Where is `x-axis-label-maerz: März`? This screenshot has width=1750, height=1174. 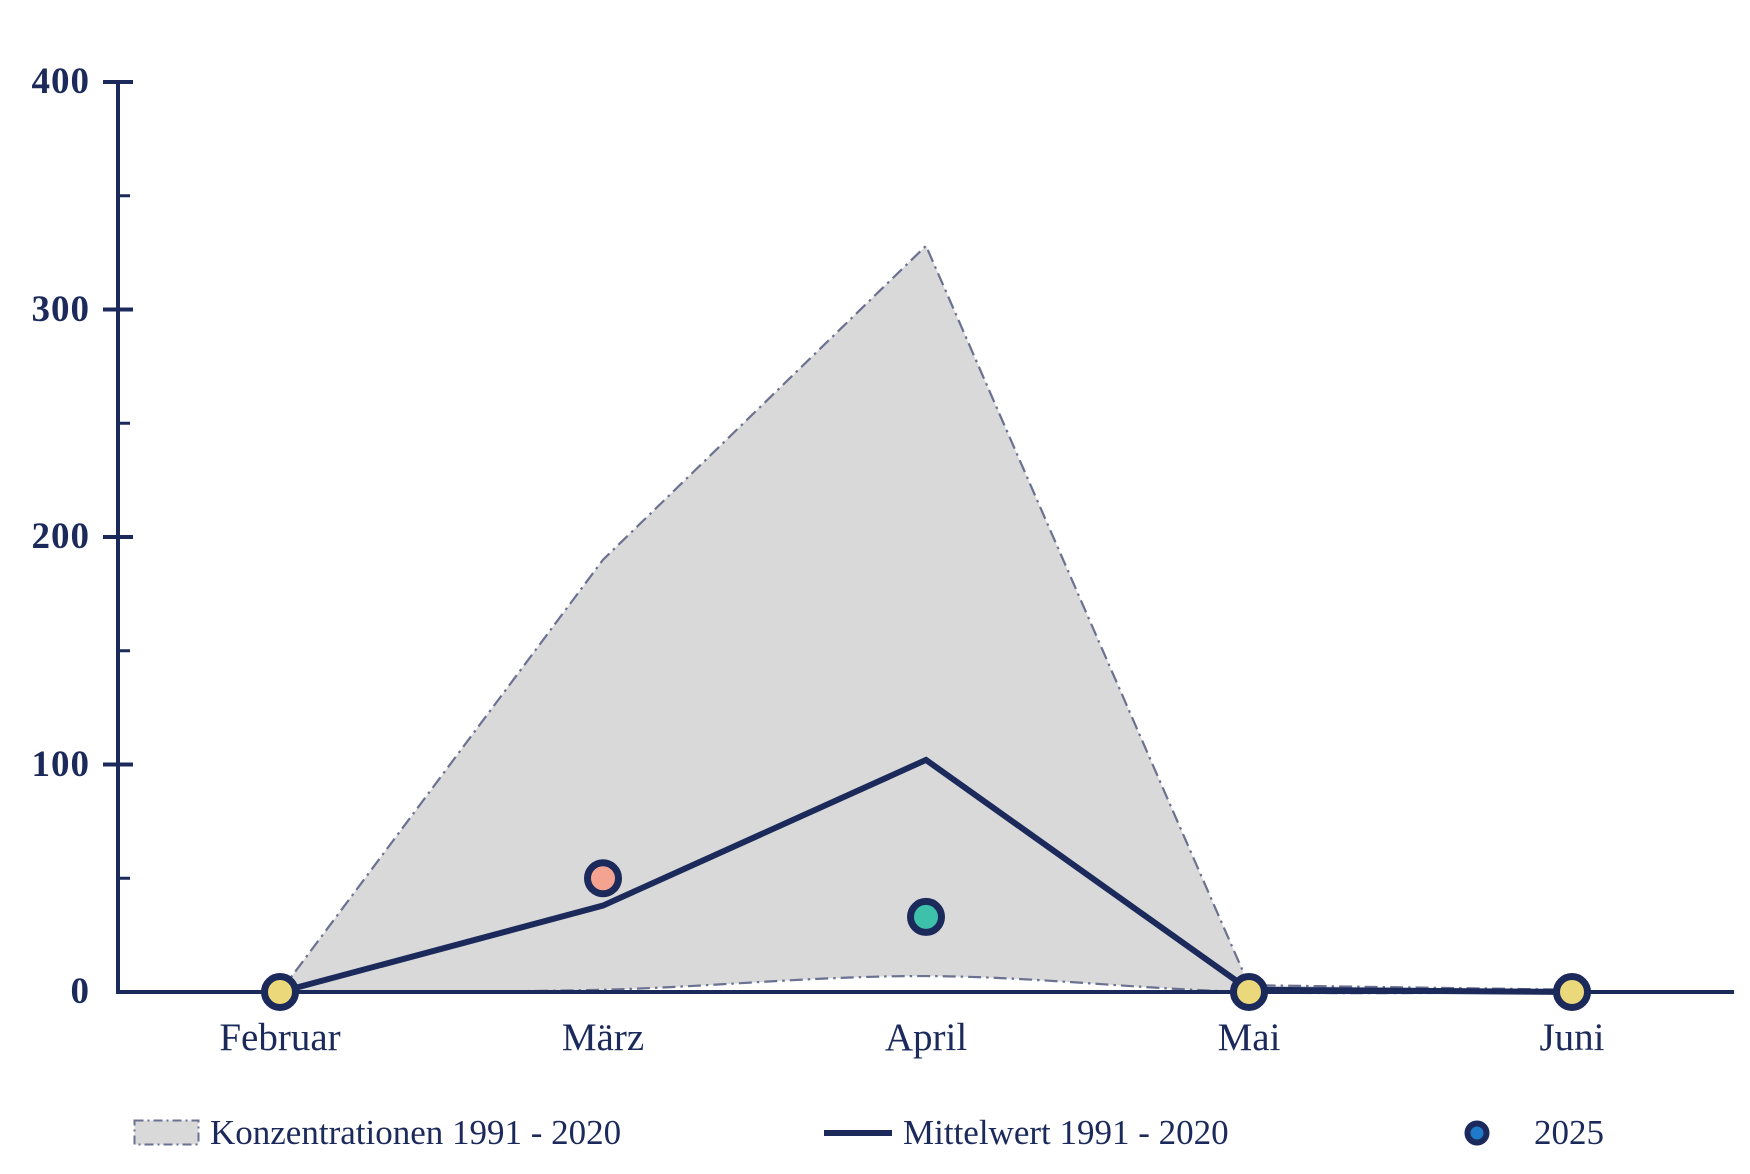 x-axis-label-maerz: März is located at coordinates (603, 1037).